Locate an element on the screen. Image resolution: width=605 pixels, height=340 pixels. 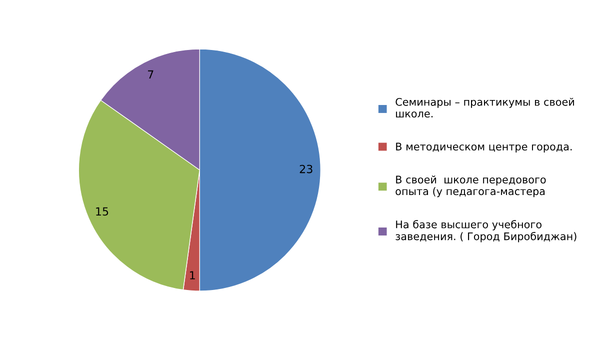
data-label: 15 is located at coordinates (102, 211).